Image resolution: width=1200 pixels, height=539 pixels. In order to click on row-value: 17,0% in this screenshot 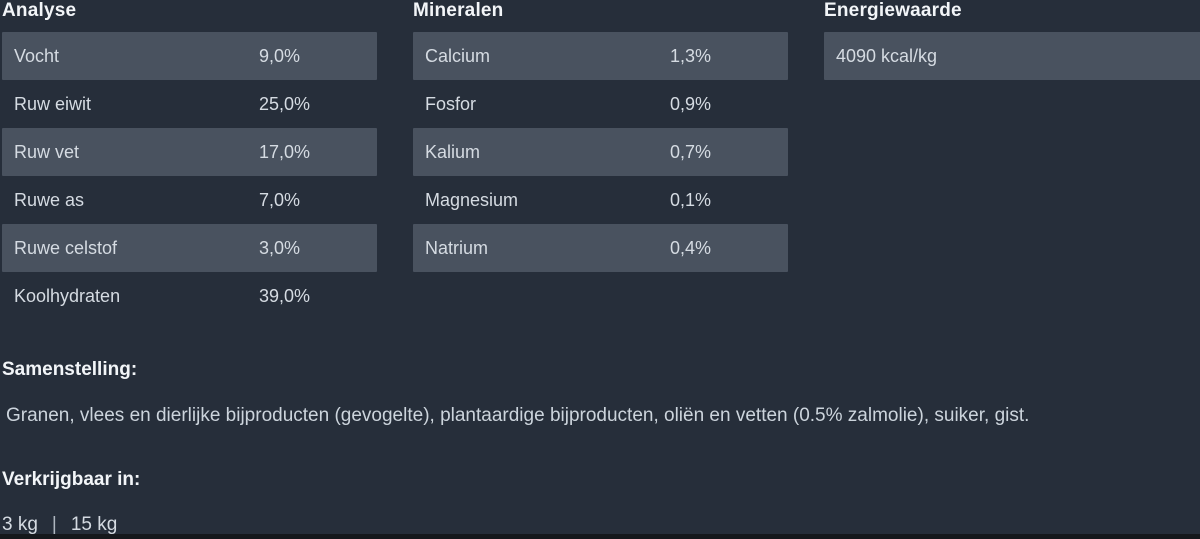, I will do `click(285, 151)`.